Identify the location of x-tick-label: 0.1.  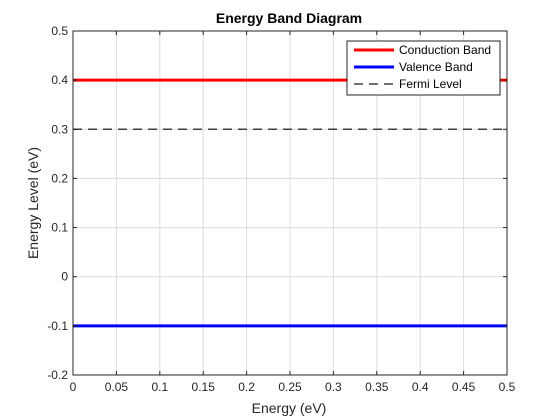
(159, 387).